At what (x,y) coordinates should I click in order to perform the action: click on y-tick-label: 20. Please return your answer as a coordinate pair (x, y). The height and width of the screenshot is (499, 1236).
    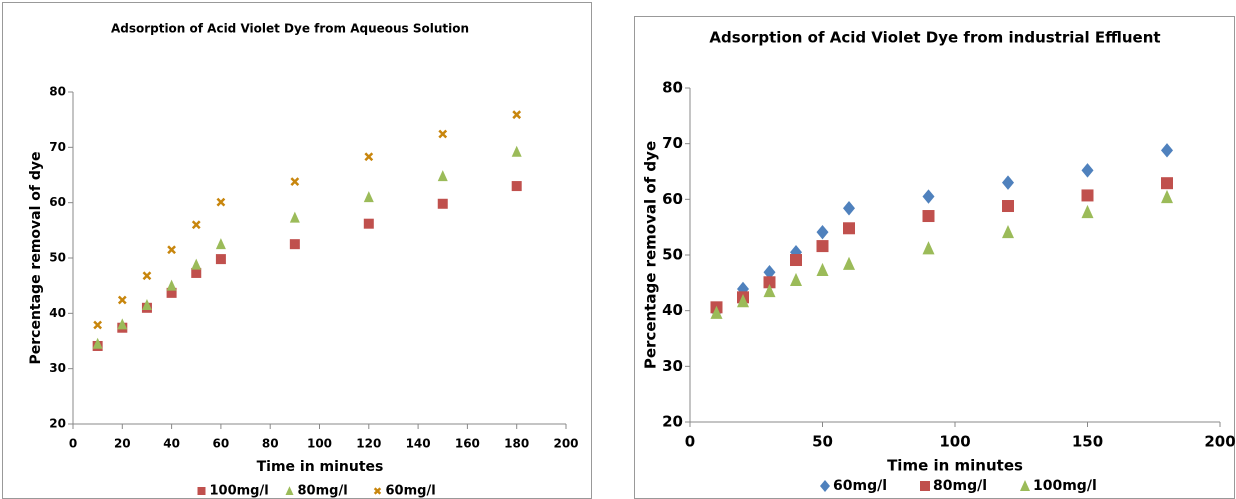
    Looking at the image, I should click on (672, 422).